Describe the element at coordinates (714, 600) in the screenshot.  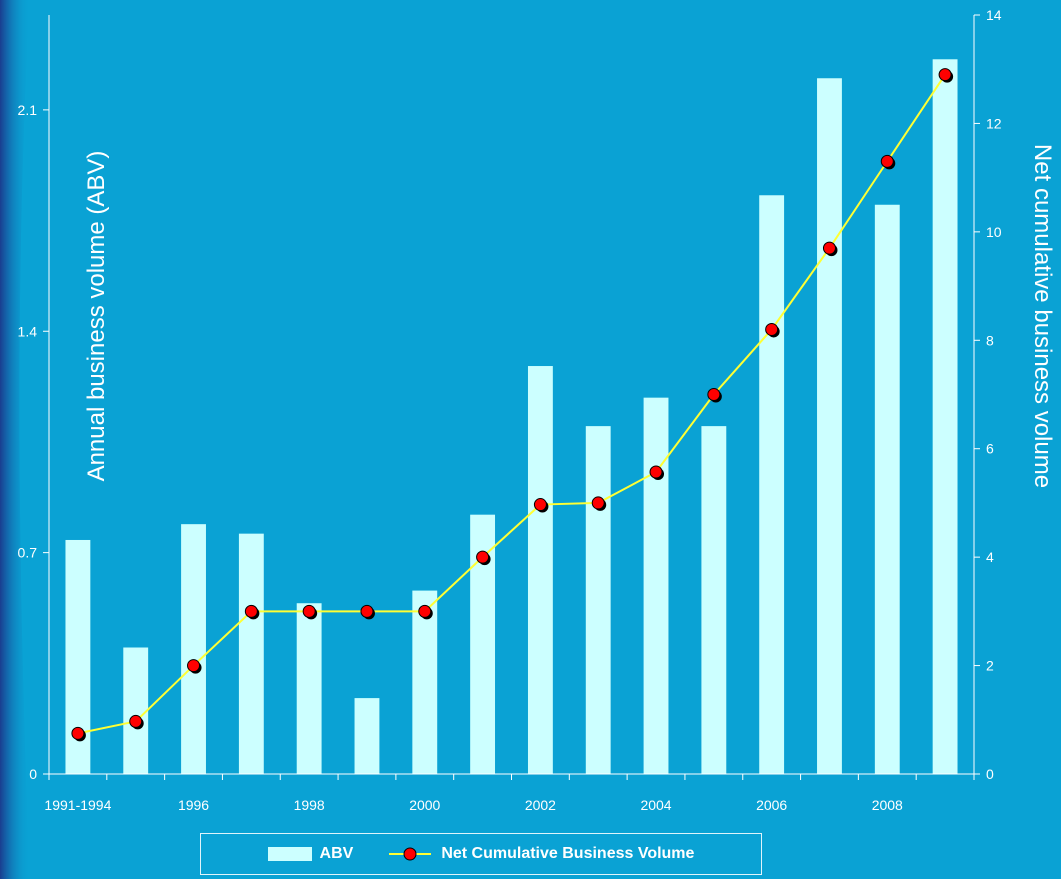
I see `bar-2005` at that location.